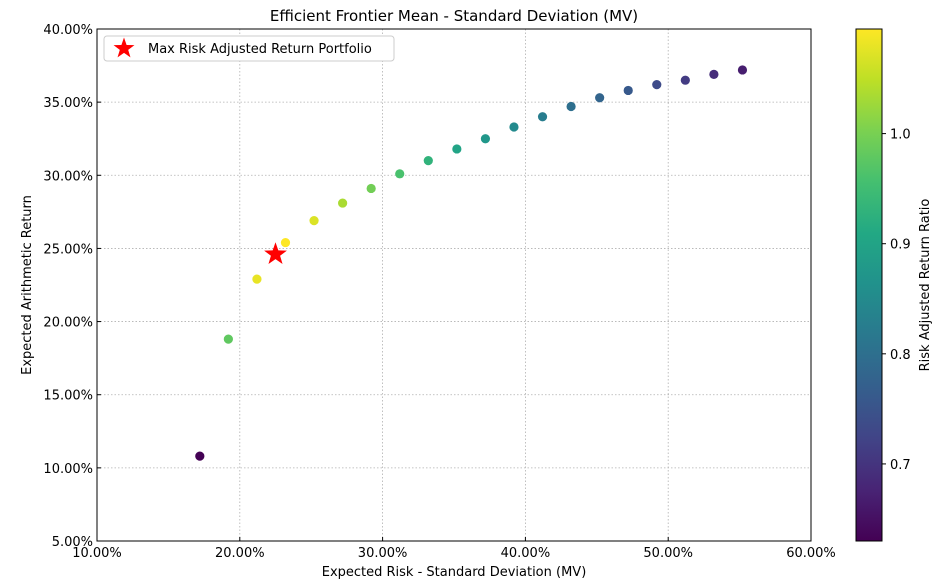 The image size is (947, 585). Describe the element at coordinates (260, 49) in the screenshot. I see `legend-label: Max Risk Adjusted Return Portfolio` at that location.